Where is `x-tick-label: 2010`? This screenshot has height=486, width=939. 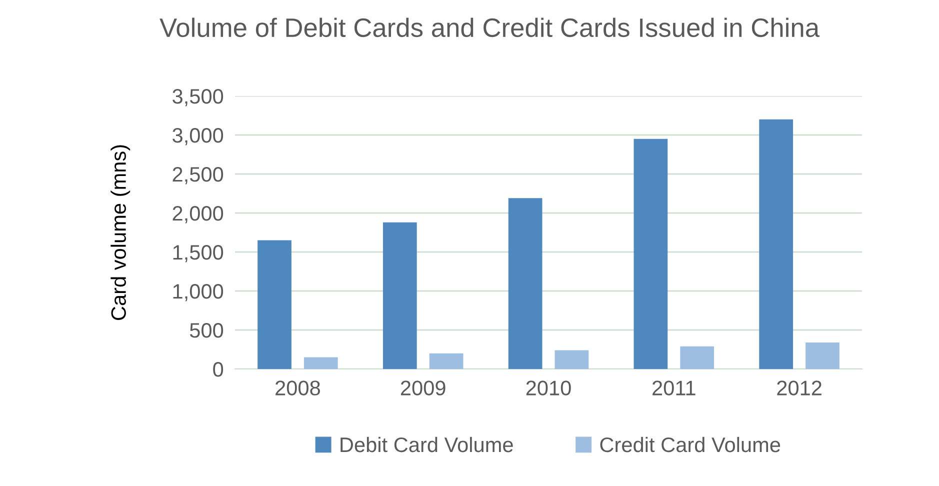
x-tick-label: 2010 is located at coordinates (548, 388).